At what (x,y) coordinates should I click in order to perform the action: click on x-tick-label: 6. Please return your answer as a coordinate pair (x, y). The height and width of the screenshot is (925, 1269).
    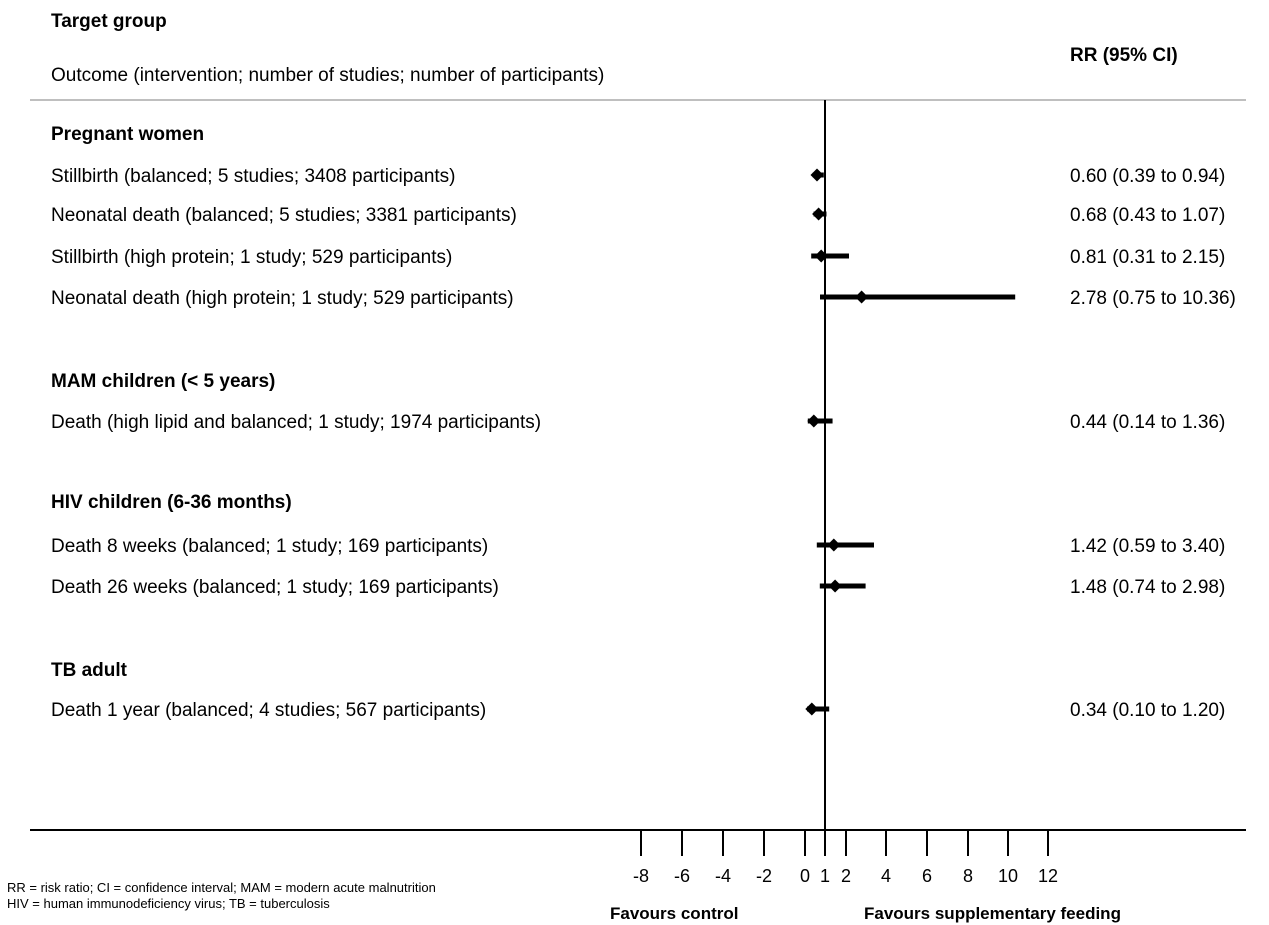
    Looking at the image, I should click on (927, 876).